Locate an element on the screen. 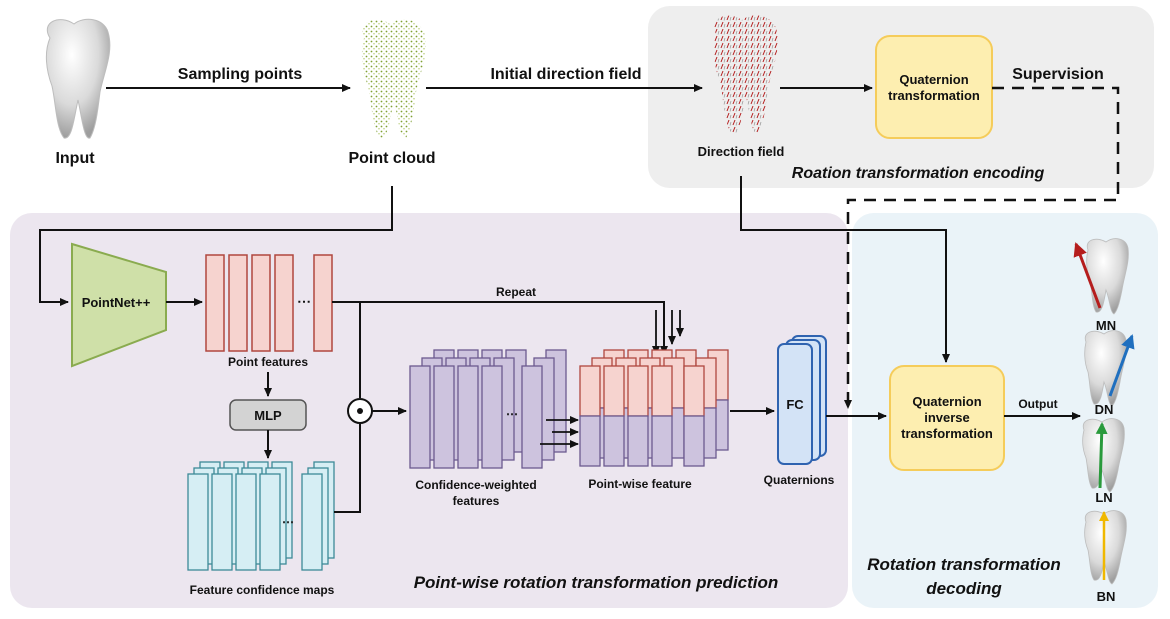 Image resolution: width=1170 pixels, height=619 pixels. fc-block is located at coordinates (802, 400).